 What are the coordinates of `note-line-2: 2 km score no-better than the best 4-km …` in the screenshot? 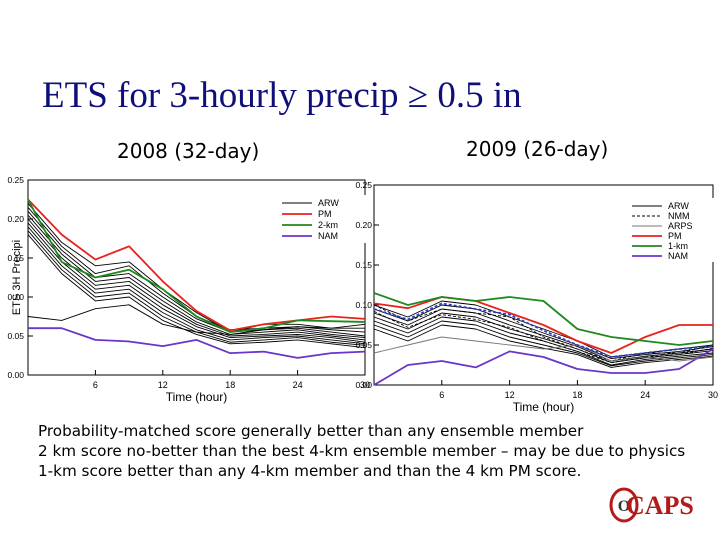 It's located at (362, 451).